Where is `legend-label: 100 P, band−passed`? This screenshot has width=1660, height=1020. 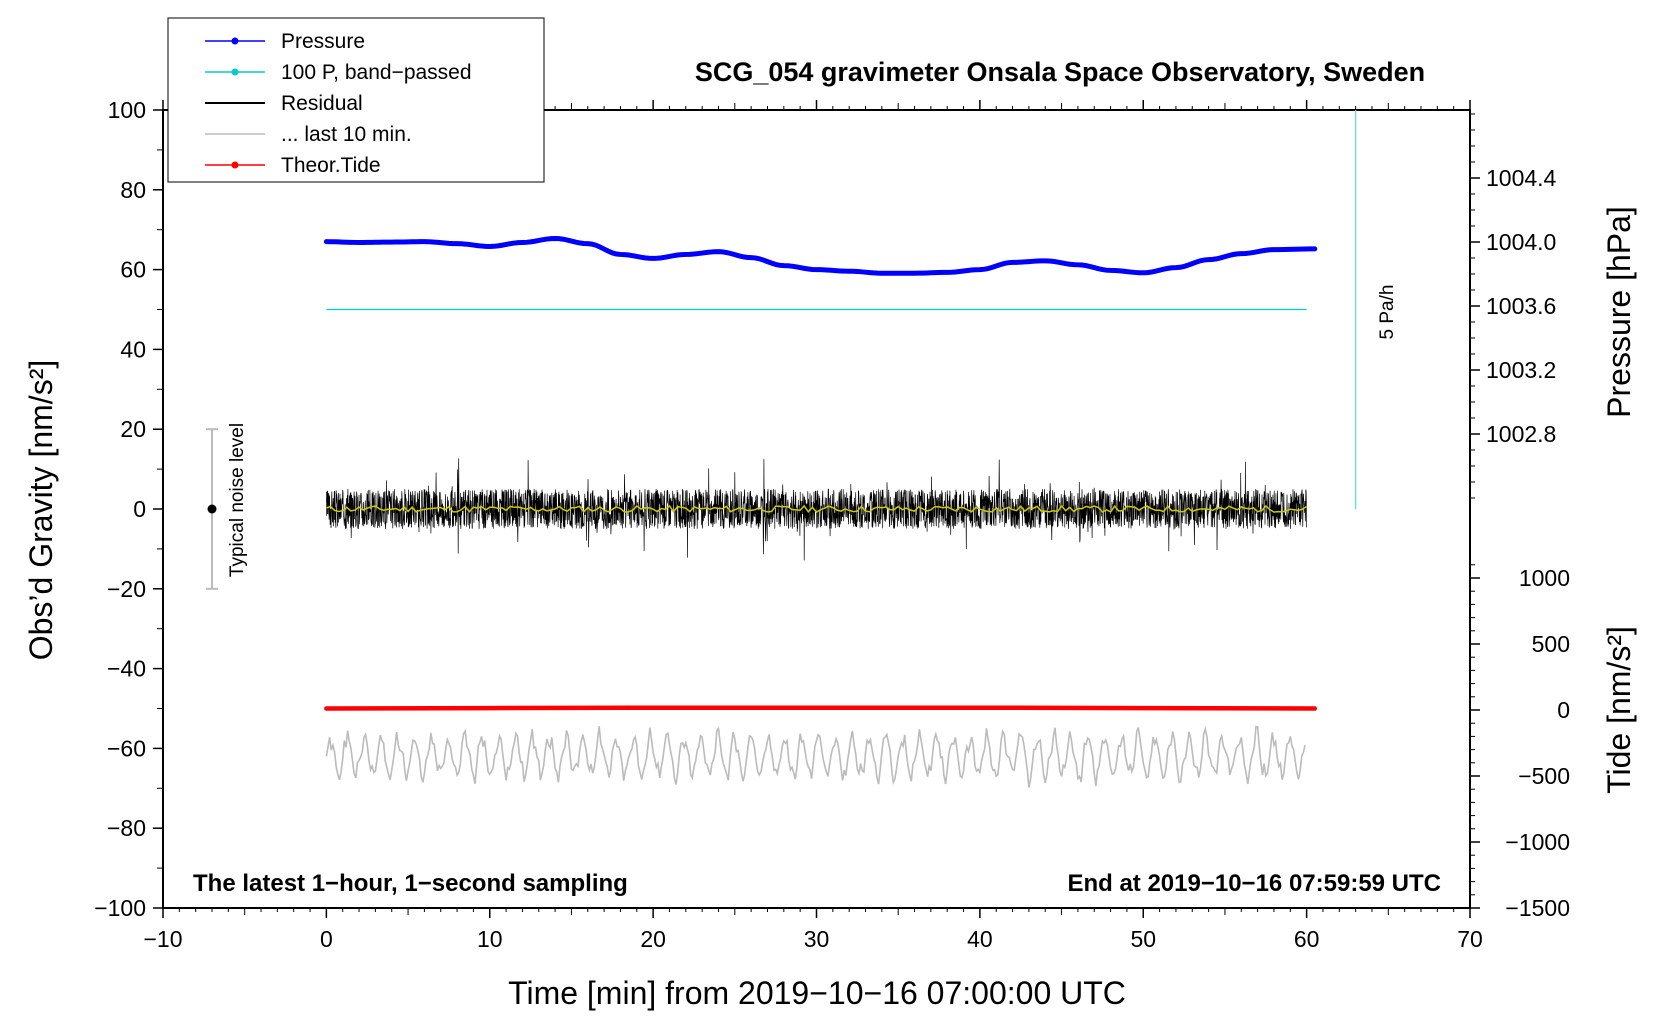 legend-label: 100 P, band−passed is located at coordinates (376, 72).